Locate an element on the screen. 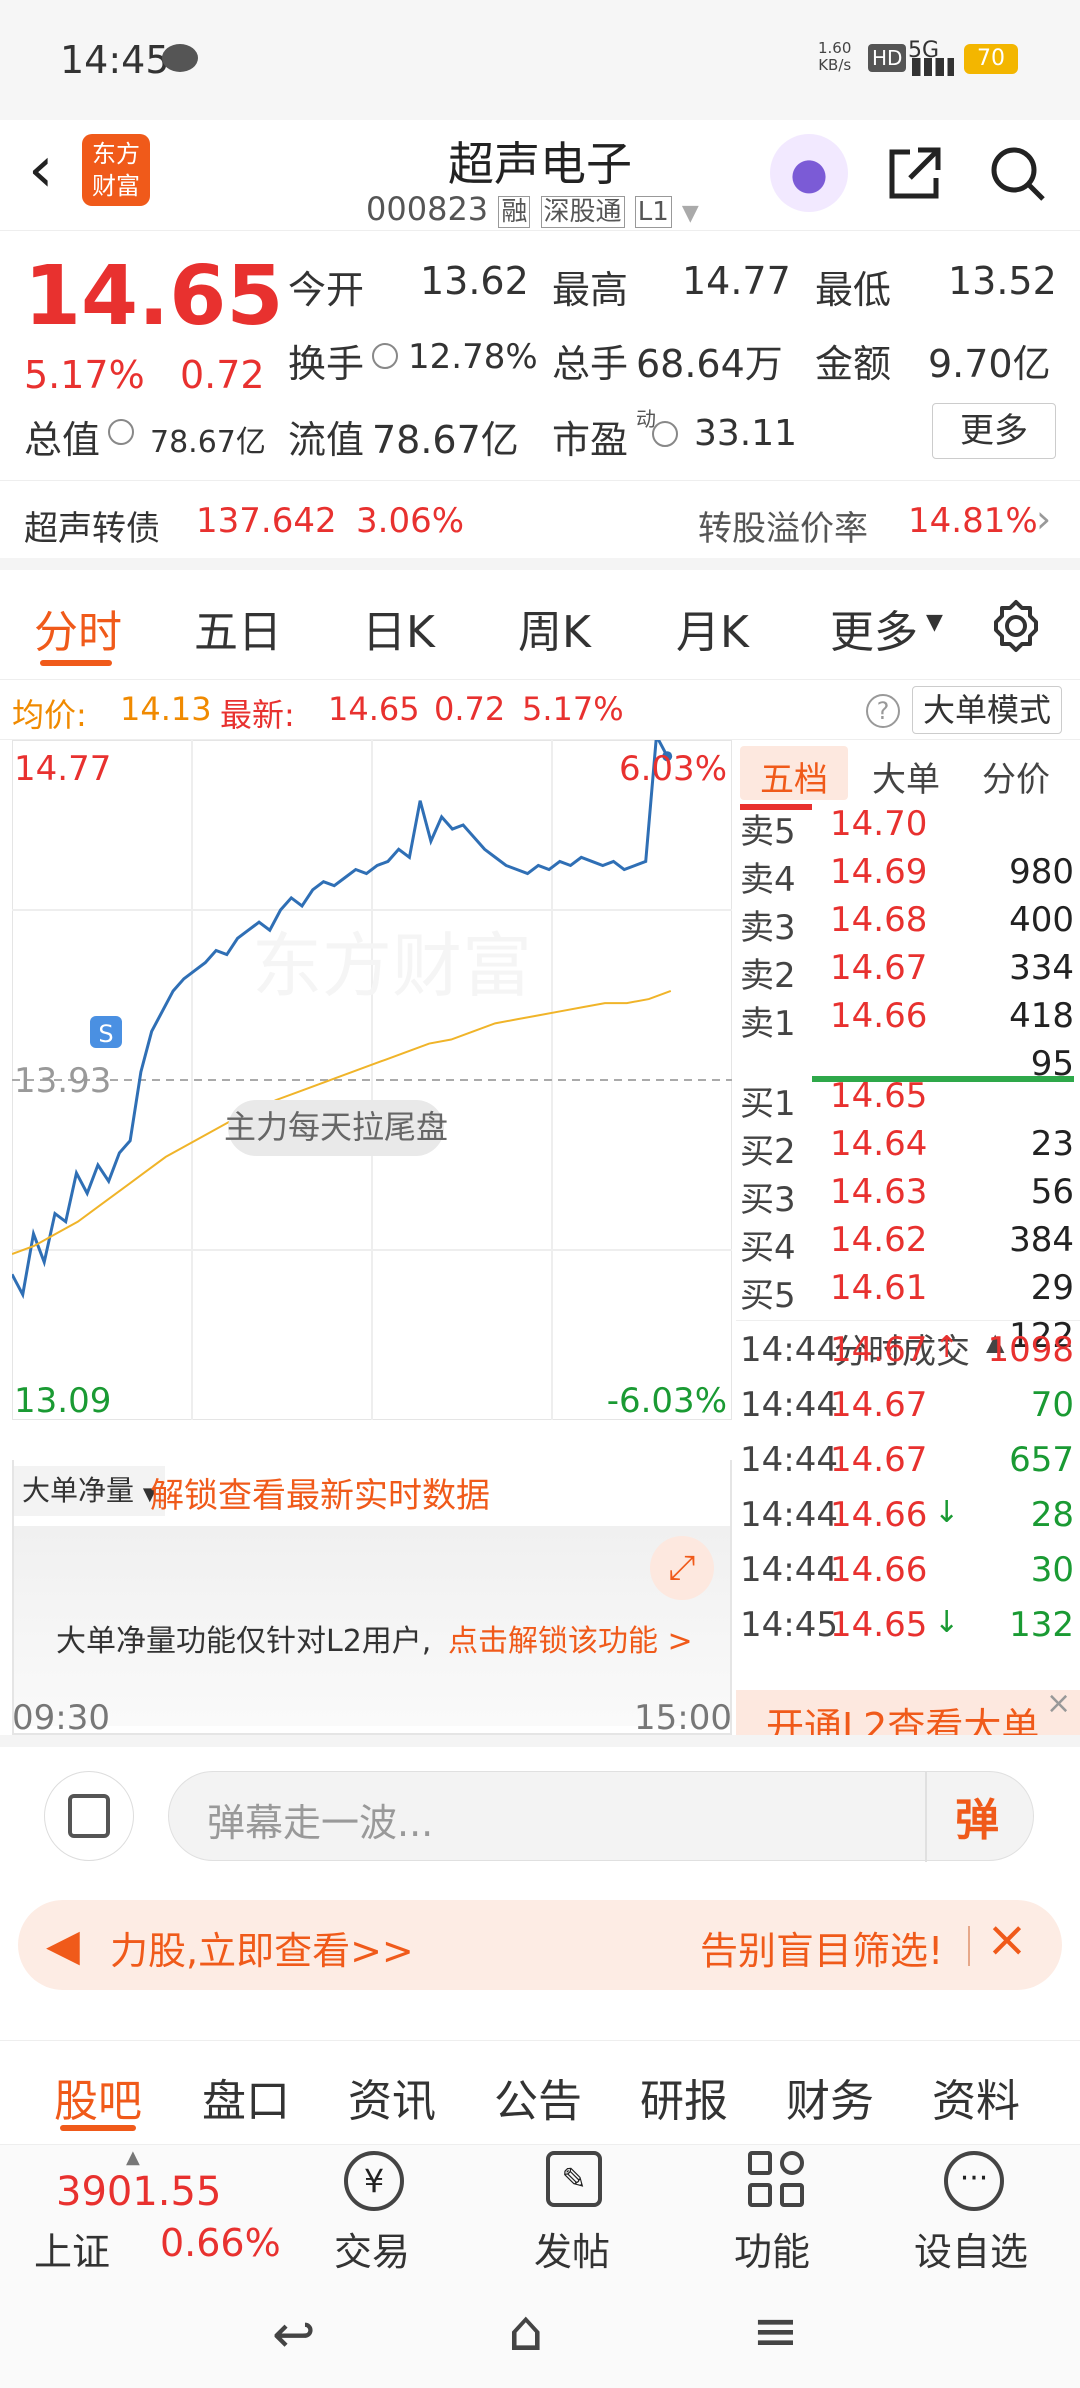 Image resolution: width=1080 pixels, height=2388 pixels. tab-profile: 资料 is located at coordinates (976, 2101).